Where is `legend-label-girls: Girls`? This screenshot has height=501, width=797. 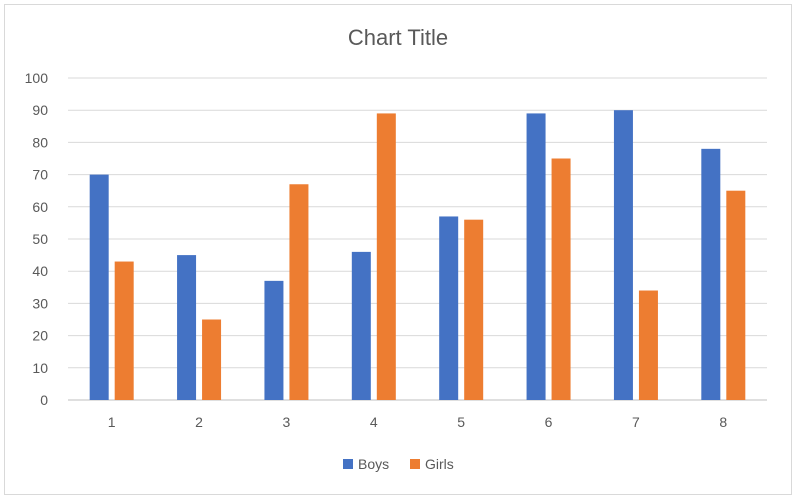 legend-label-girls: Girls is located at coordinates (439, 464).